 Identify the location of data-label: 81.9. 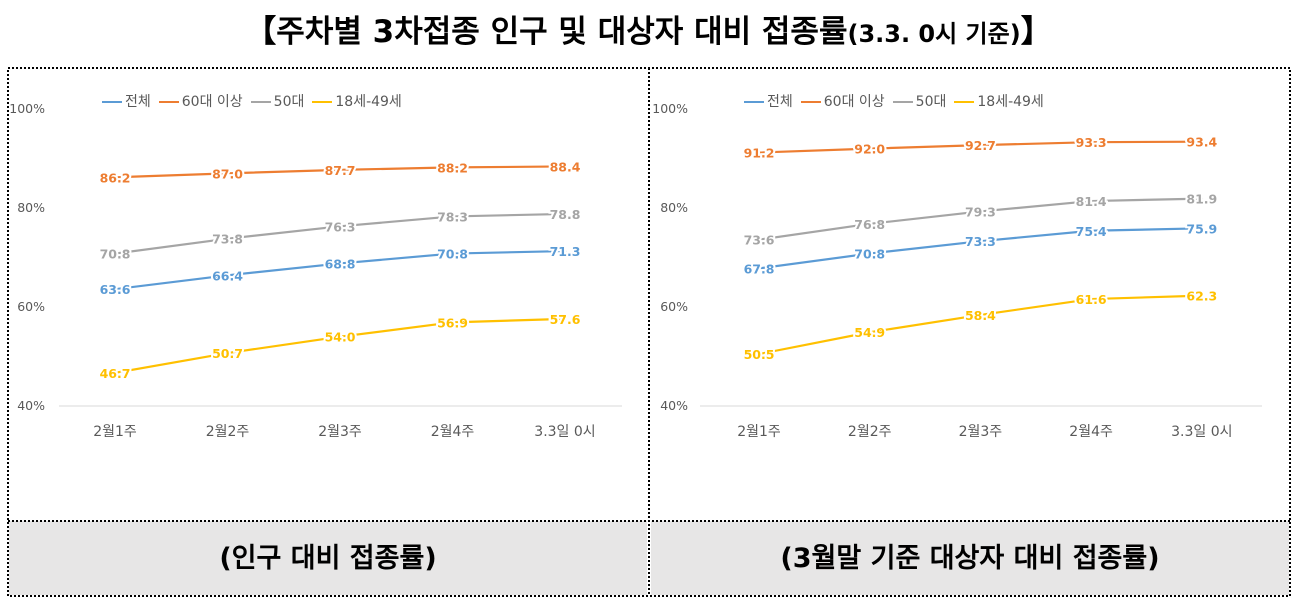
(1201, 199).